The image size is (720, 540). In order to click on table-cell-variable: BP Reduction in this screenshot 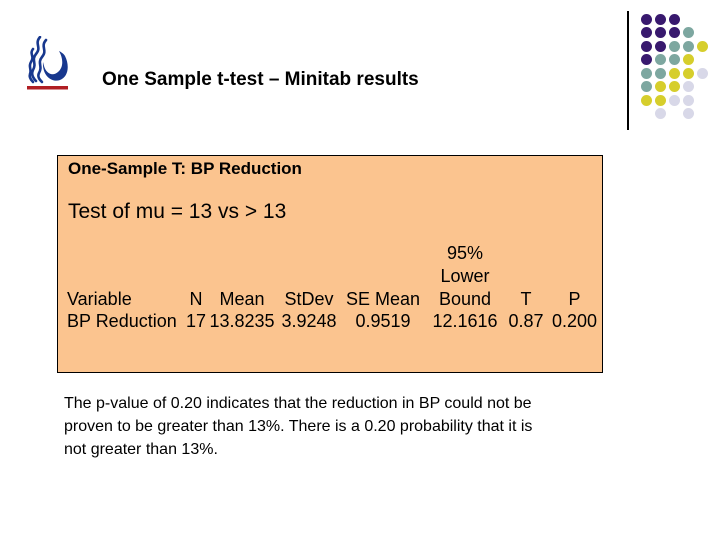, I will do `click(122, 321)`.